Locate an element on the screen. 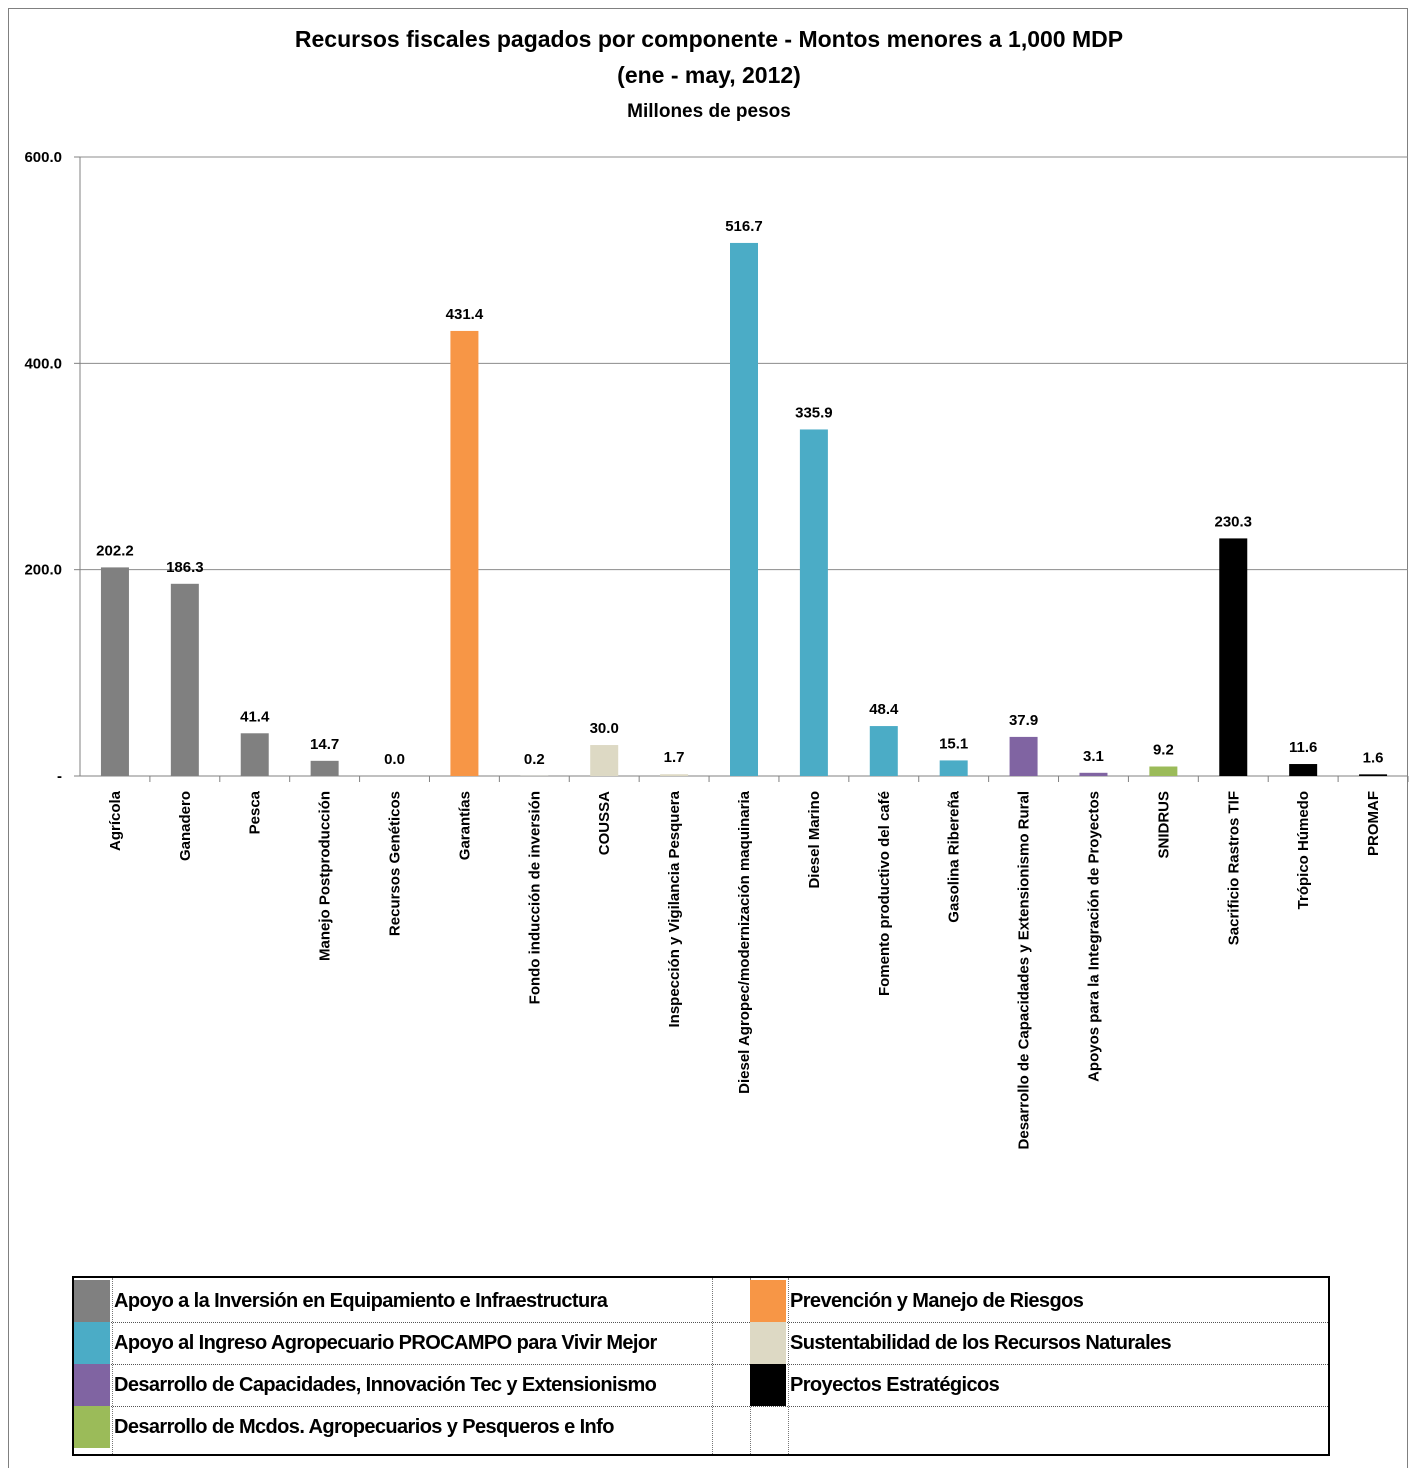  bar-value-label: 37.9 is located at coordinates (1023, 720).